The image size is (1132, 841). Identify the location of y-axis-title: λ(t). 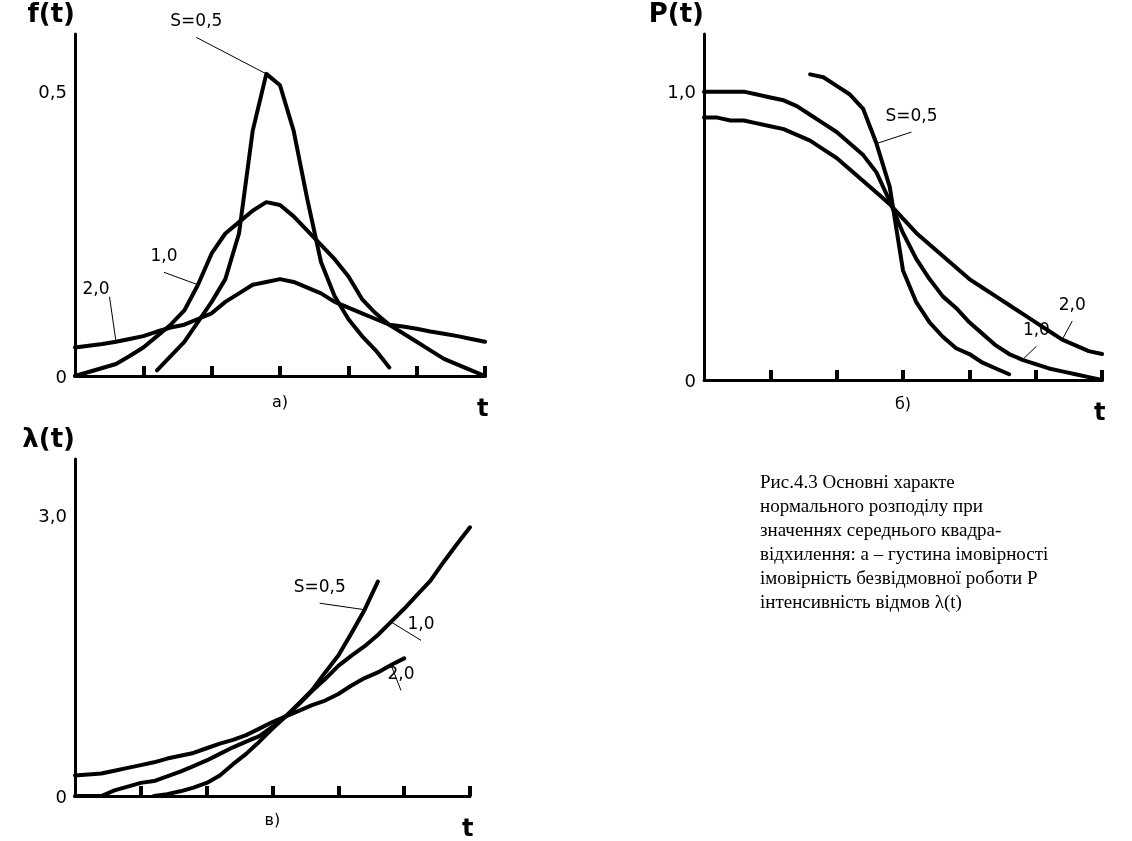
(48, 438).